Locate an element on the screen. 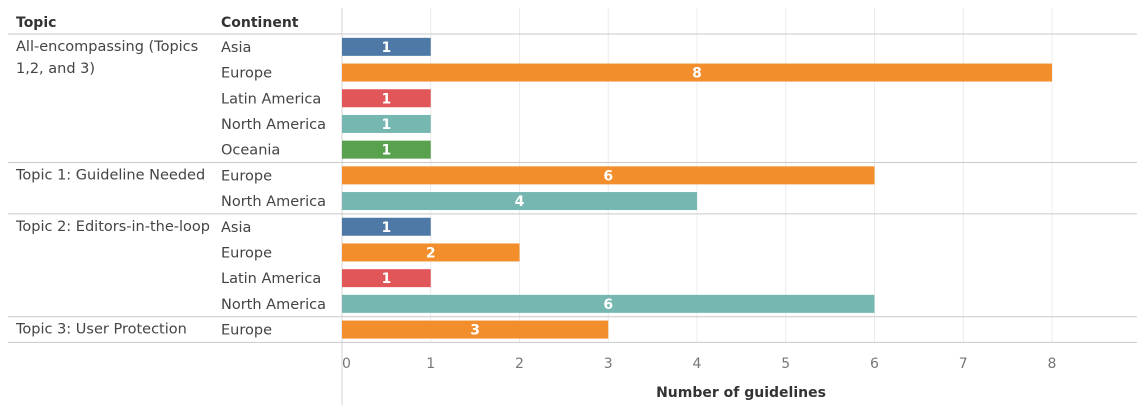 This screenshot has width=1137, height=405. bar-value-label: 3 is located at coordinates (475, 331).